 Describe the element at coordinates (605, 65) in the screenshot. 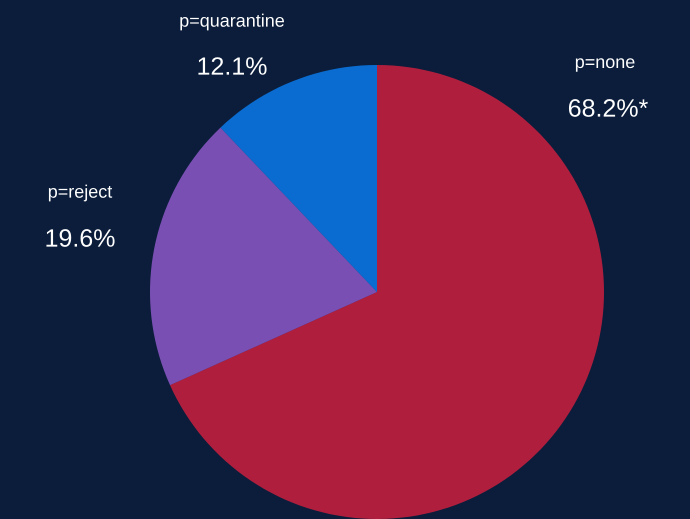

I see `slice-label: p=none` at that location.